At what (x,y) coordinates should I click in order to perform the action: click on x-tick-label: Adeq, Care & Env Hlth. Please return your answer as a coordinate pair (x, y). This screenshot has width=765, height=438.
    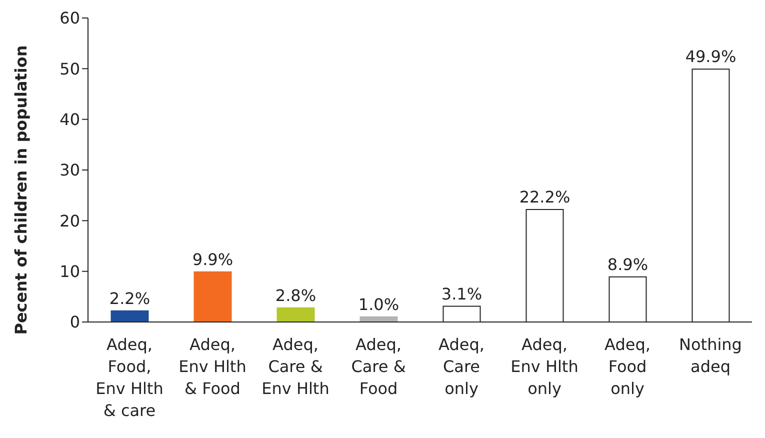
    Looking at the image, I should click on (296, 366).